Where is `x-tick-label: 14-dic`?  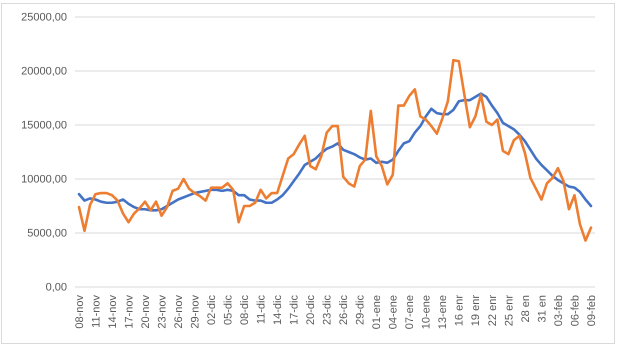
x-tick-label: 14-dic is located at coordinates (278, 309).